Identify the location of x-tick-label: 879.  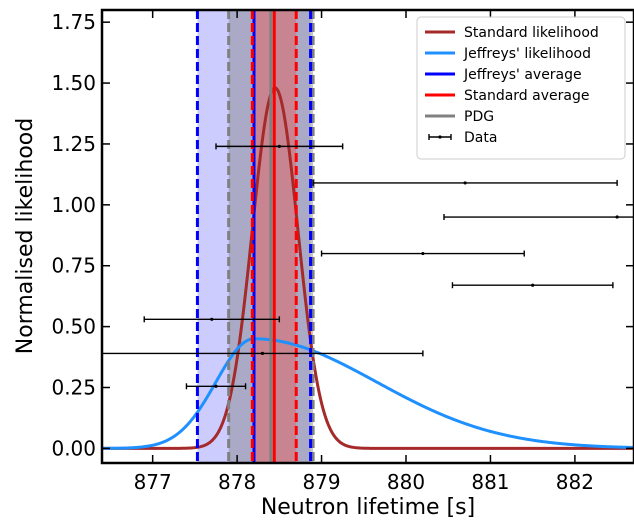
(321, 482).